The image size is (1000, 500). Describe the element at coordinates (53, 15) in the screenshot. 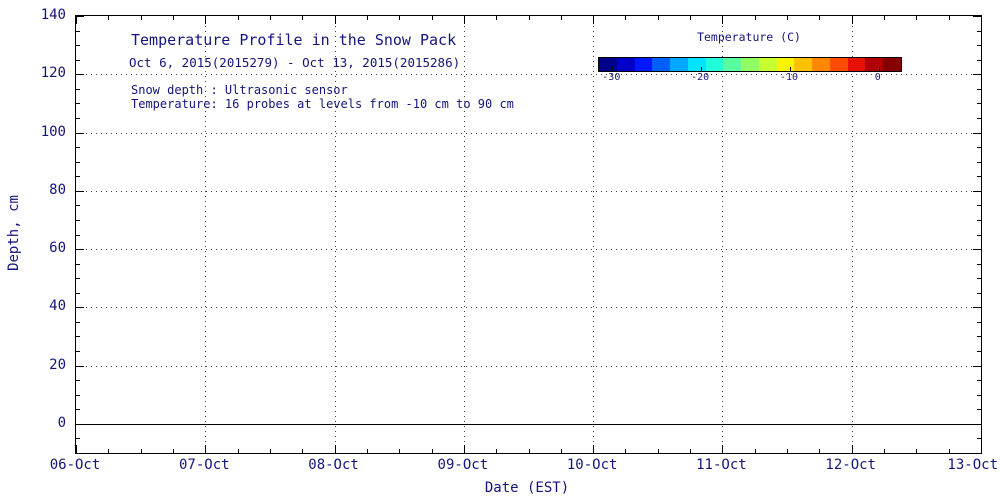

I see `y-tick-label: 140` at that location.